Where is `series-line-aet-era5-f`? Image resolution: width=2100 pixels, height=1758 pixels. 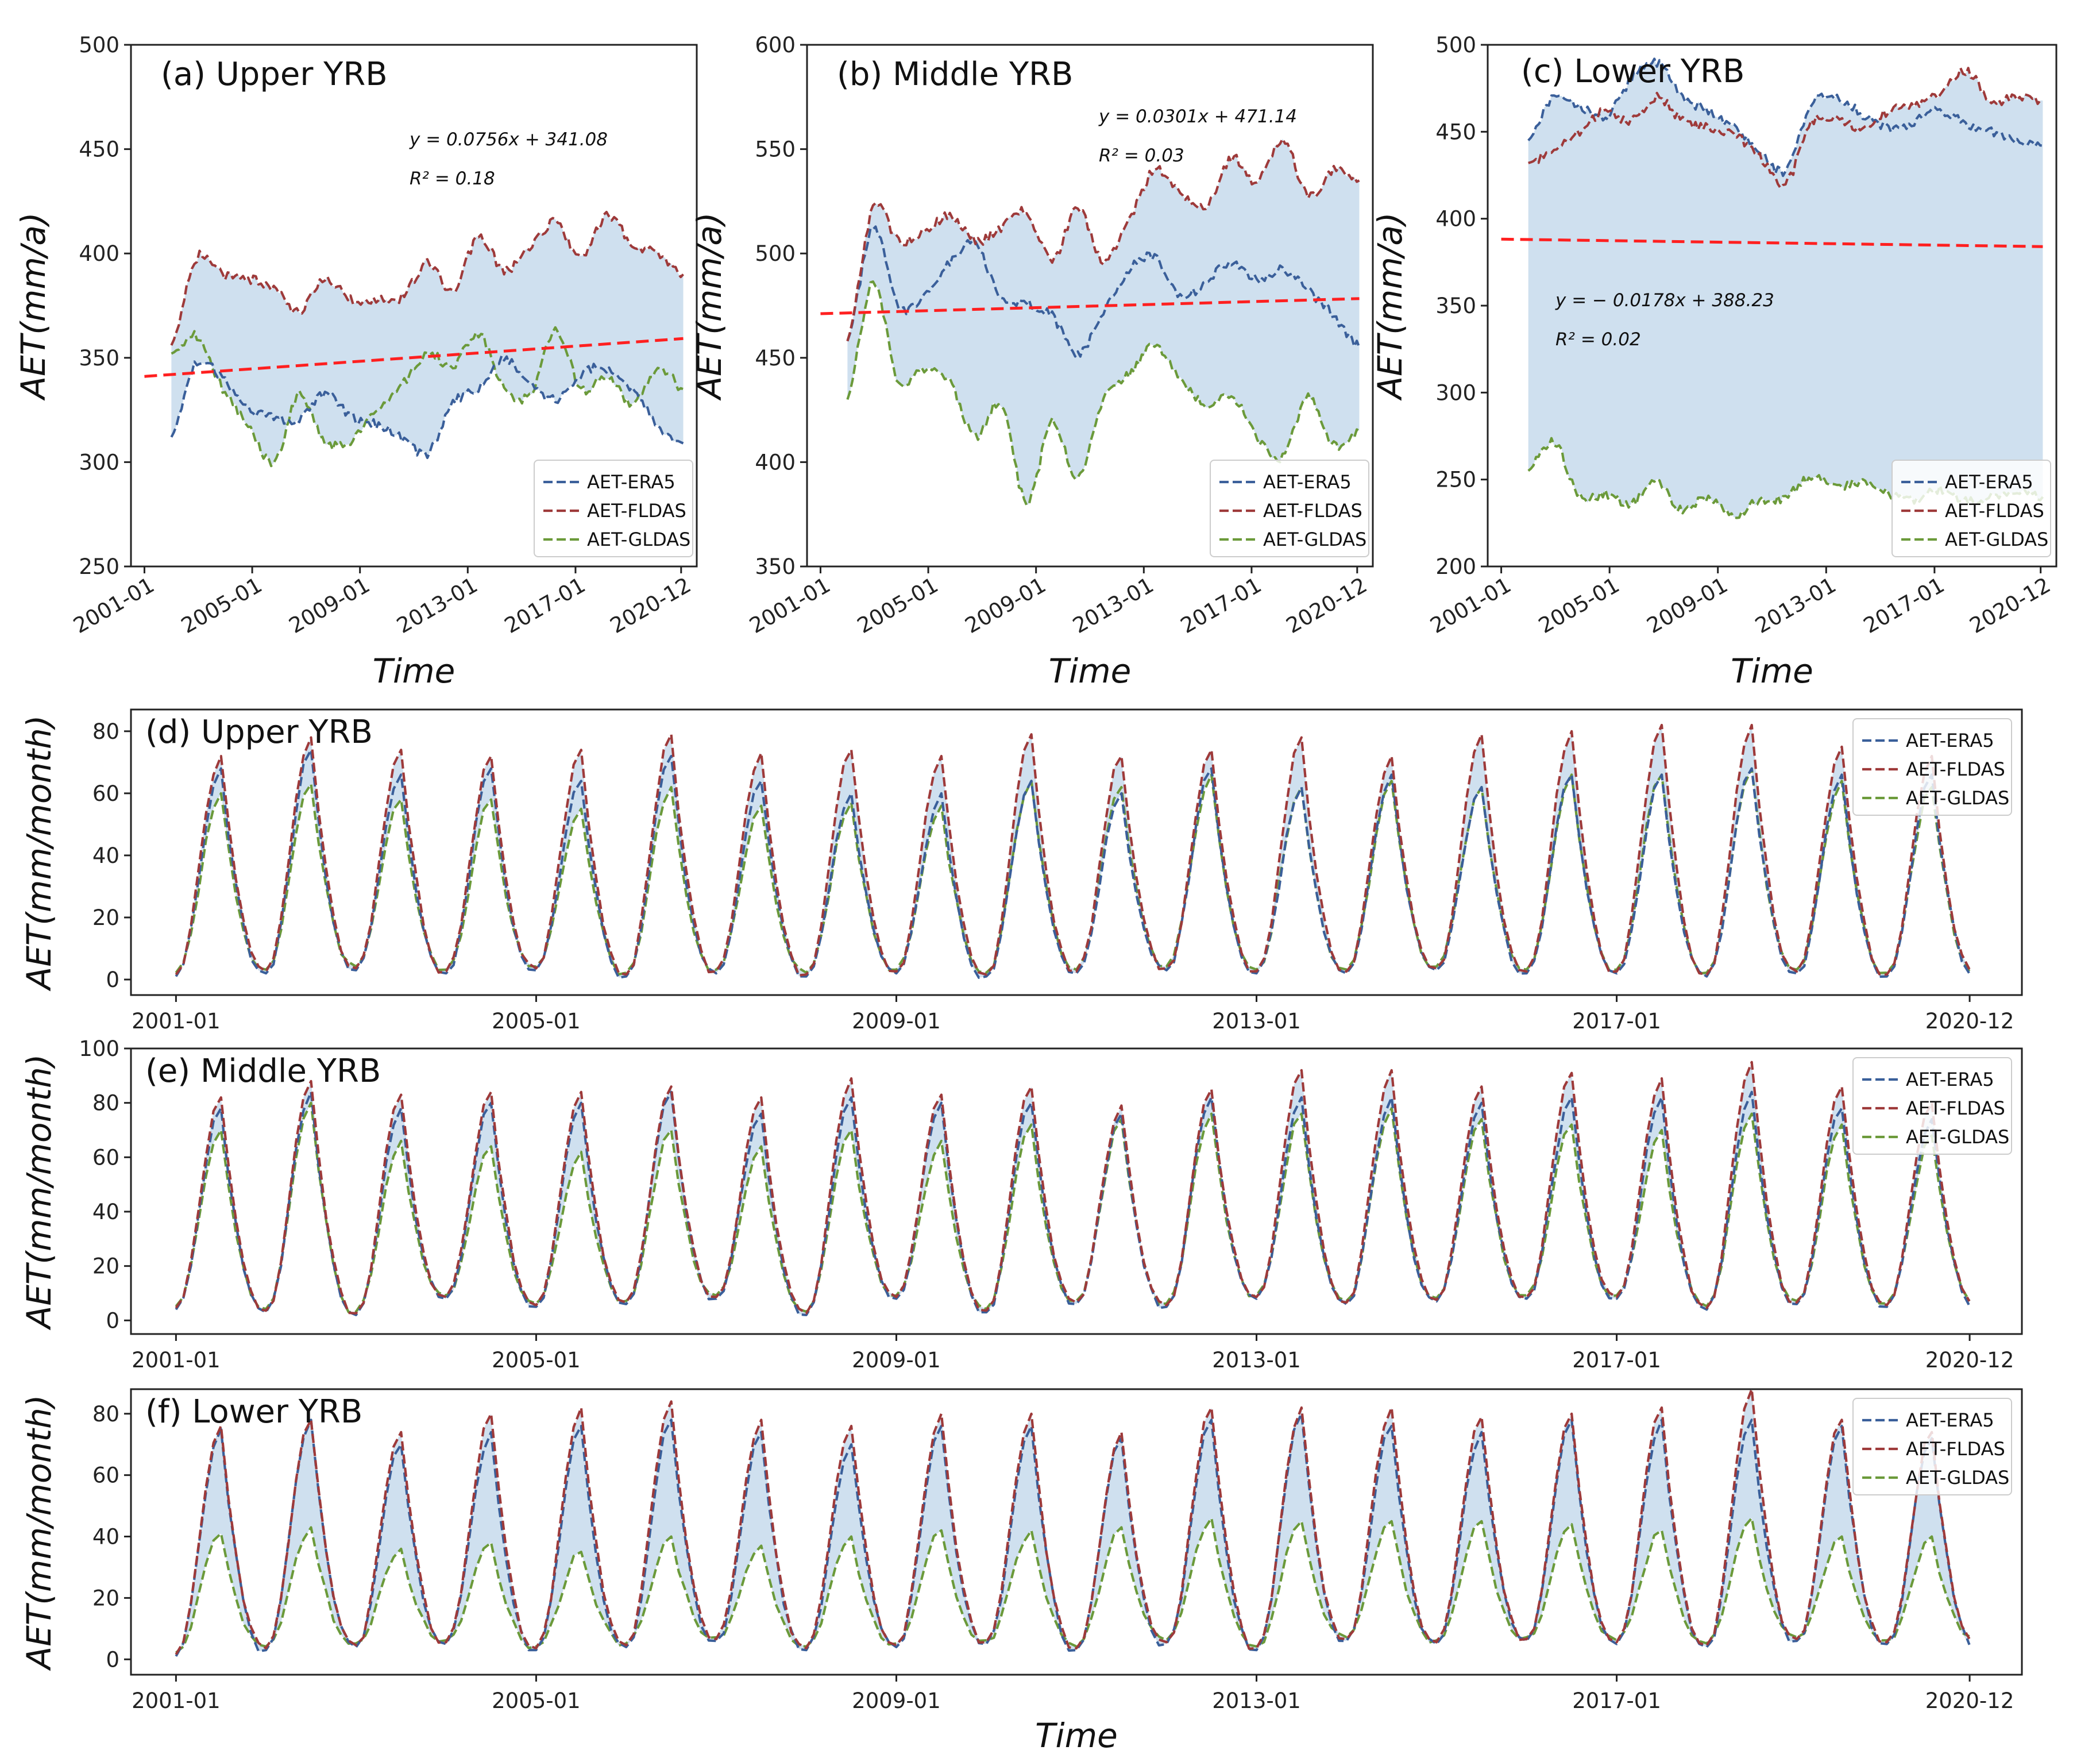 series-line-aet-era5-f is located at coordinates (1073, 1534).